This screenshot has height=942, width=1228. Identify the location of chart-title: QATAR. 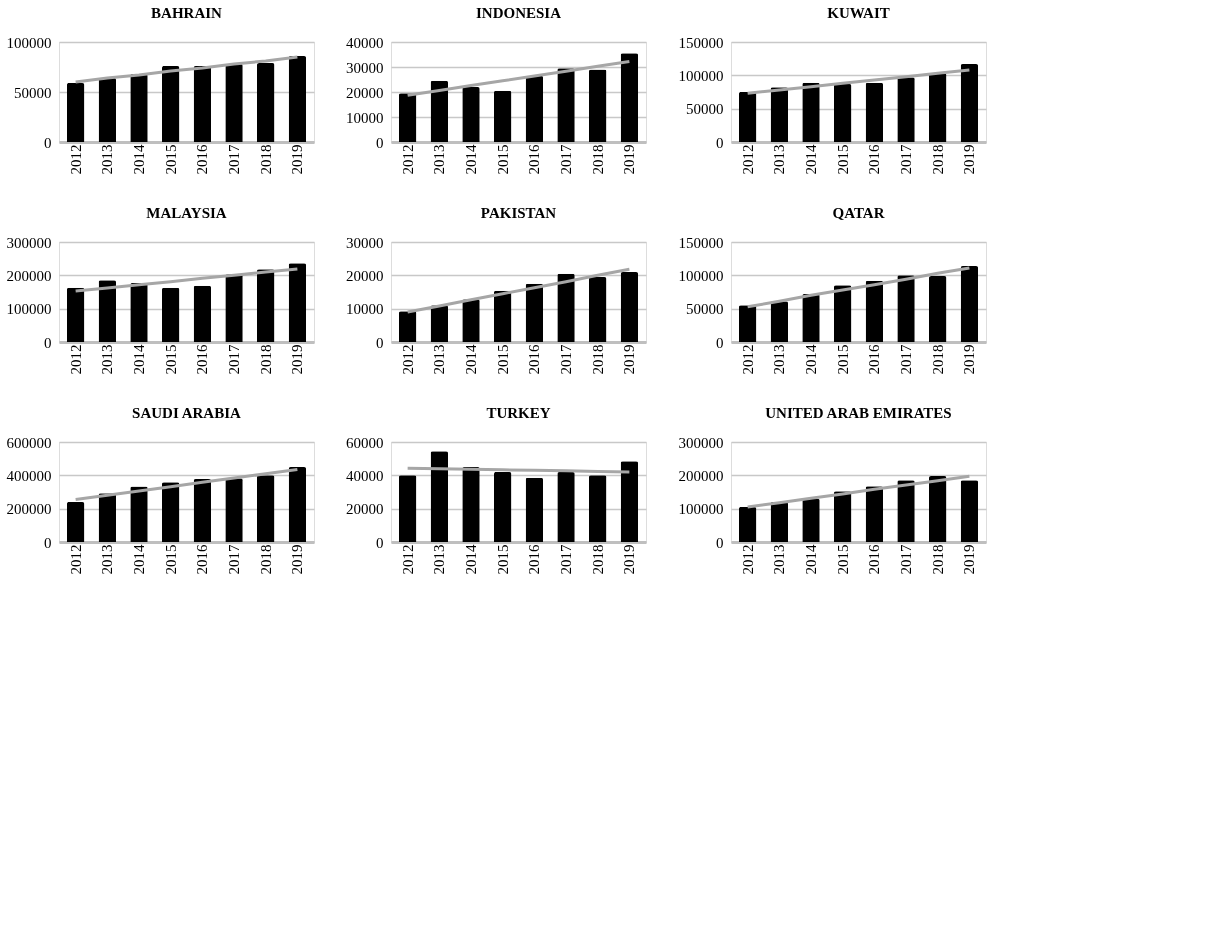
(858, 213).